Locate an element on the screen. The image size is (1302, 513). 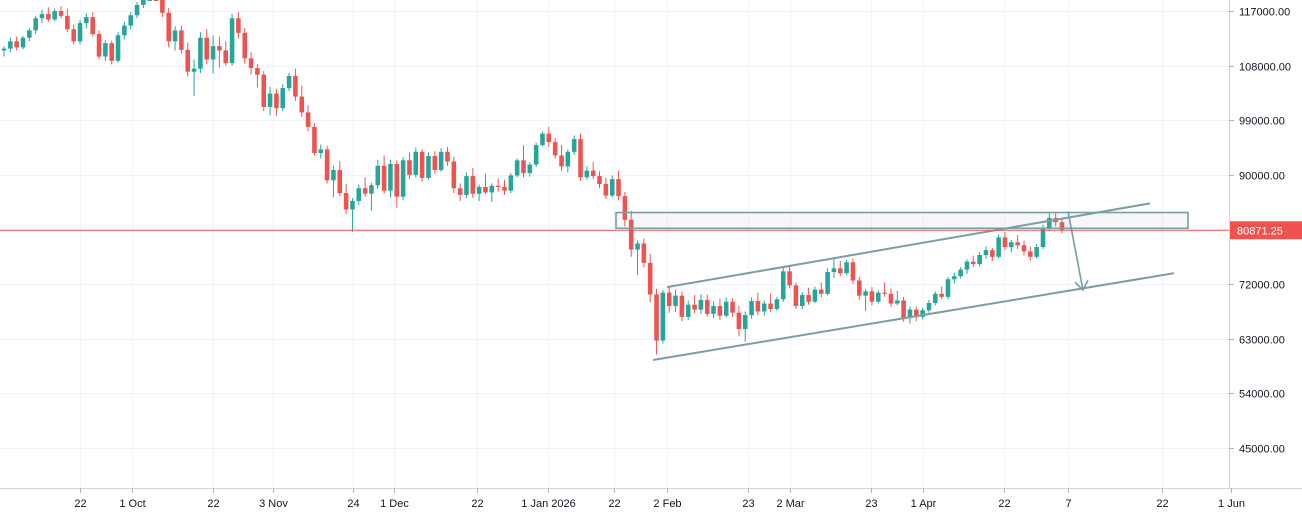
annotations is located at coordinates (902, 281).